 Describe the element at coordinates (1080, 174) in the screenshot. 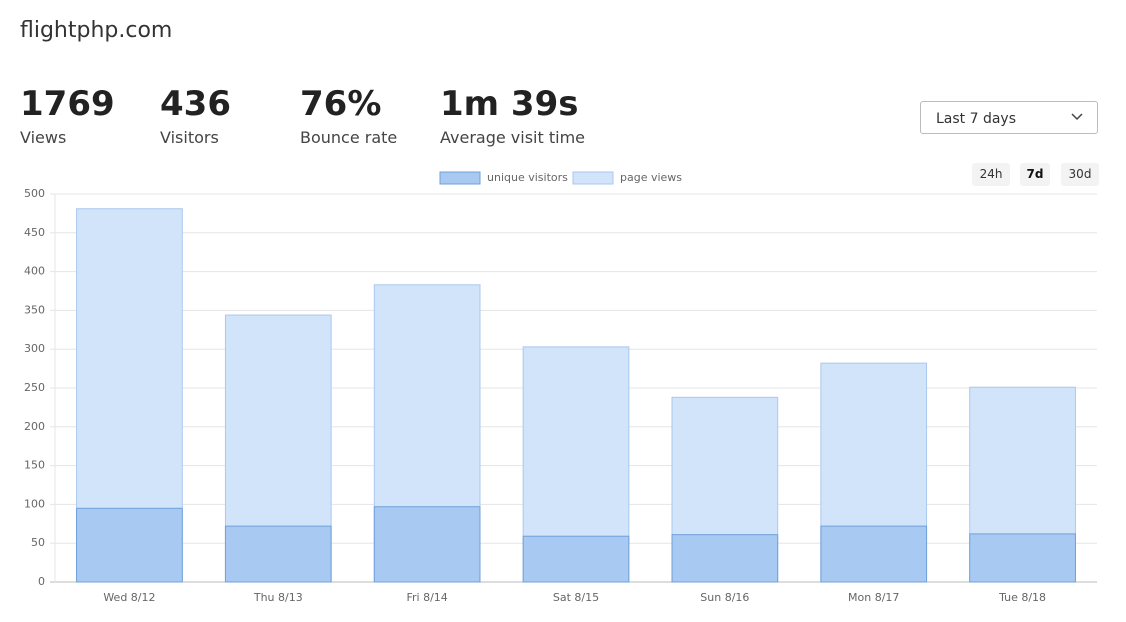

I see `range-button: 30d` at that location.